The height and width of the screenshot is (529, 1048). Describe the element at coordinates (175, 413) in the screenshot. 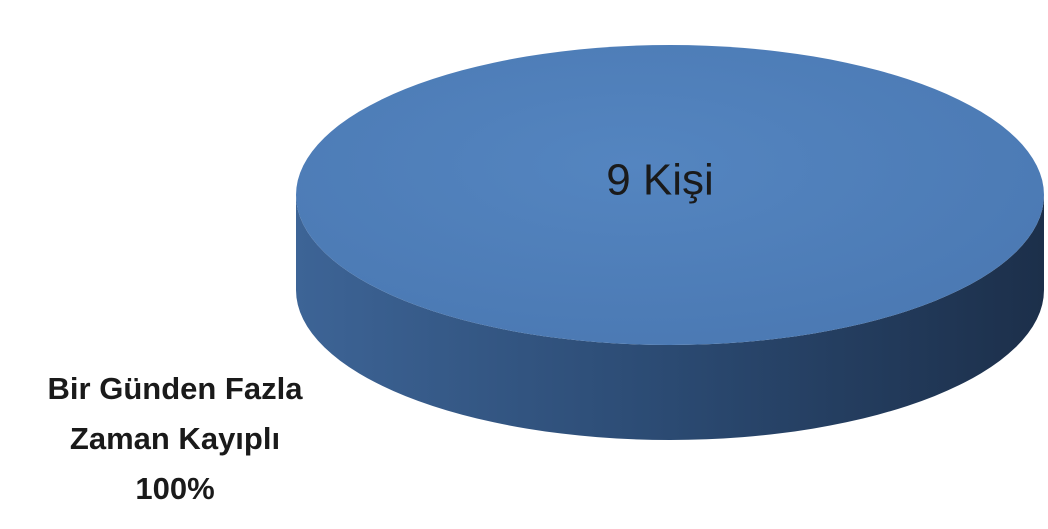

I see `category-label: Bir Günden Fazla Zaman Kayıplı` at that location.